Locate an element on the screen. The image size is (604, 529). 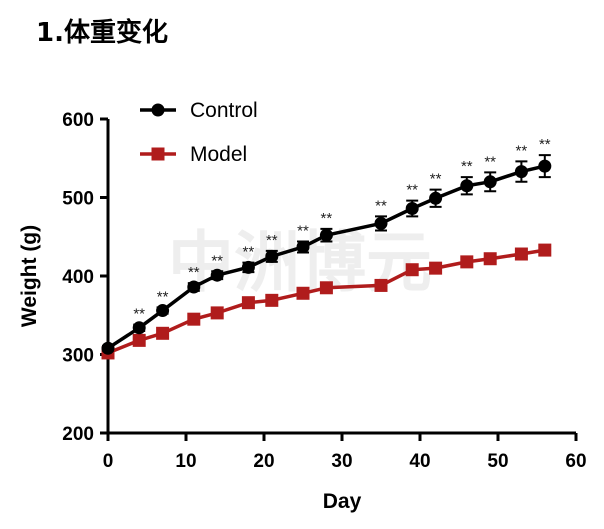
y-tick-label: 200 is located at coordinates (78, 434).